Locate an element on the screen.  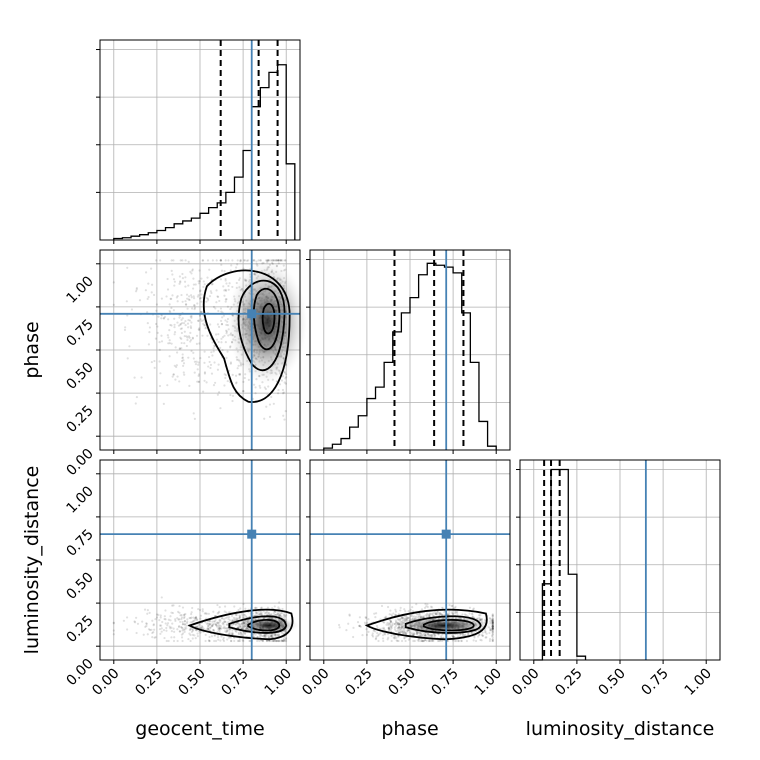
panel-frame is located at coordinates (200, 350).